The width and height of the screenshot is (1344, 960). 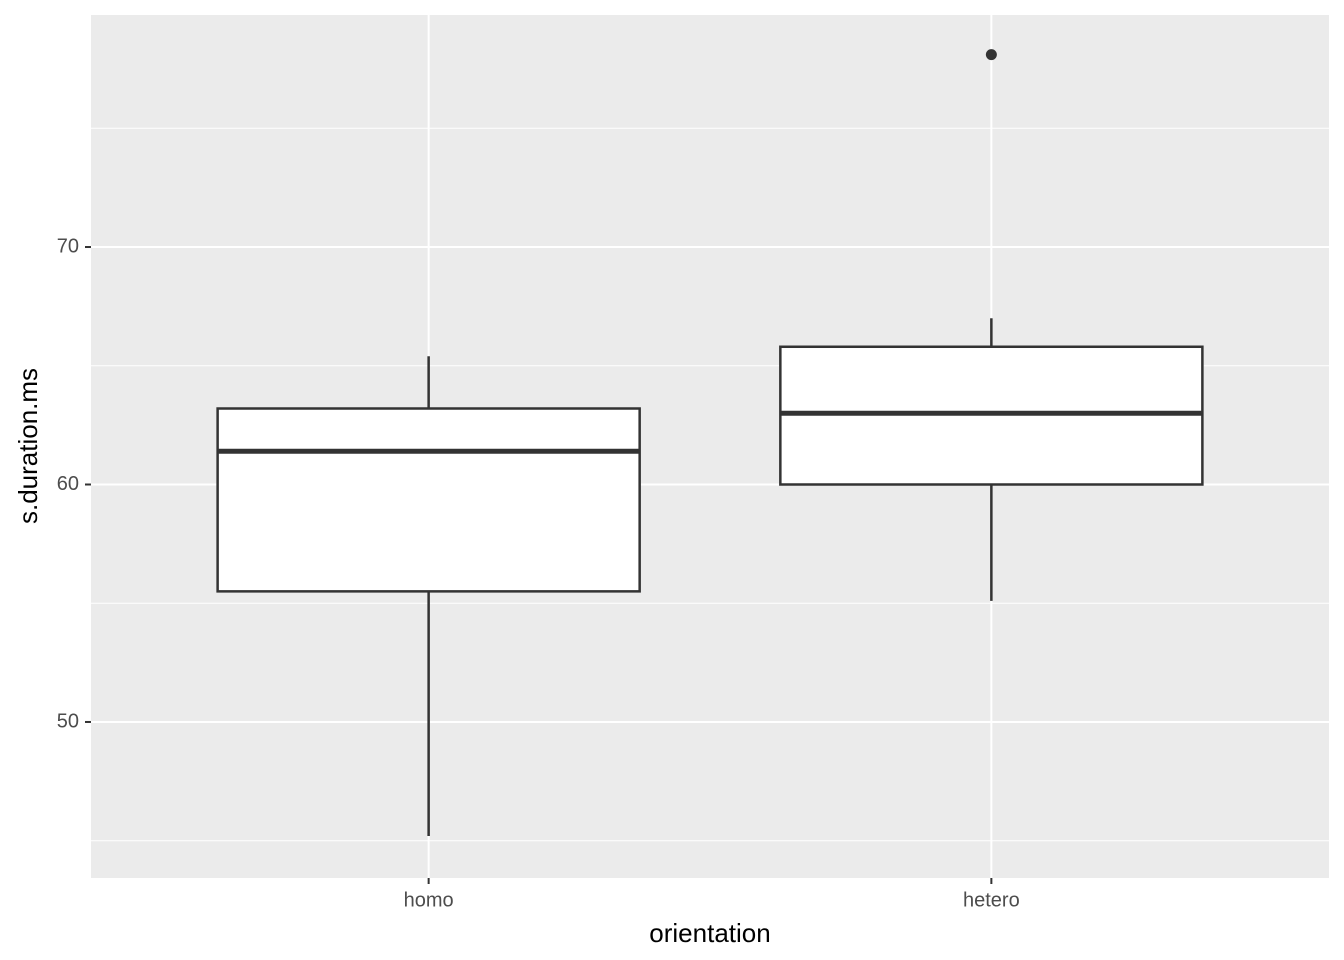 I want to click on x-axis-title: orientation, so click(x=709, y=933).